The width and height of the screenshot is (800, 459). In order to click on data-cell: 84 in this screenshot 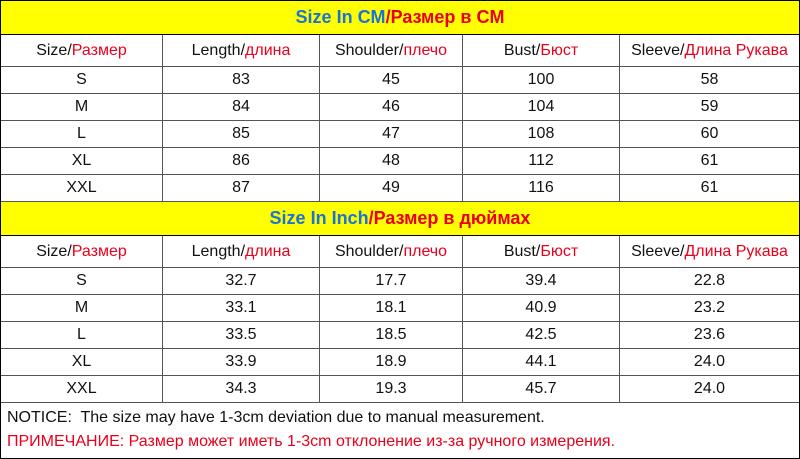, I will do `click(241, 107)`.